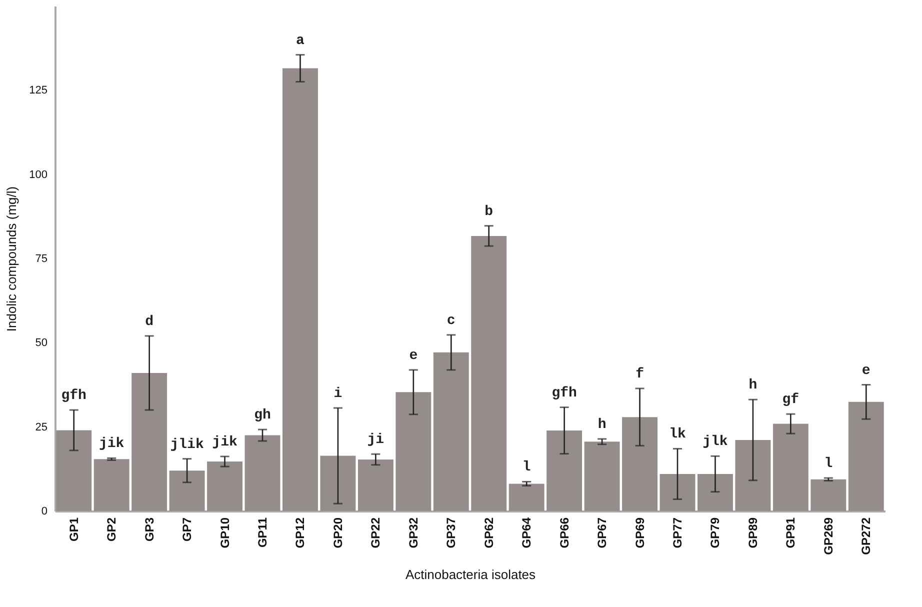 The height and width of the screenshot is (607, 922). Describe the element at coordinates (187, 444) in the screenshot. I see `annotation: jlik` at that location.